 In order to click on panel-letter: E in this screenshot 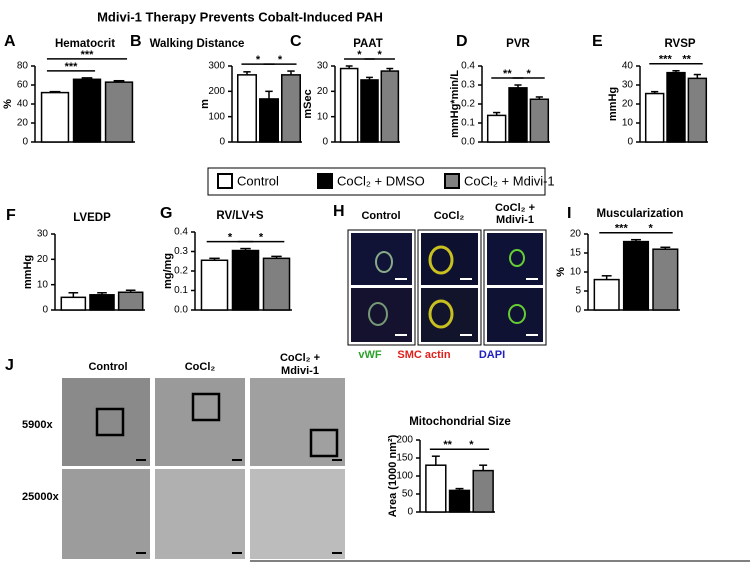, I will do `click(597, 41)`.